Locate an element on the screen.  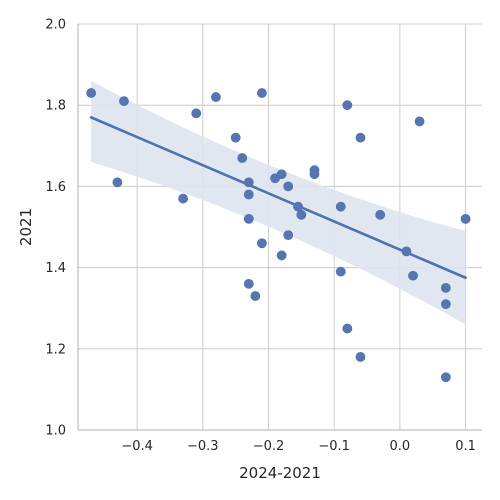
y-tick-label-2: 1.4 is located at coordinates (55, 268).